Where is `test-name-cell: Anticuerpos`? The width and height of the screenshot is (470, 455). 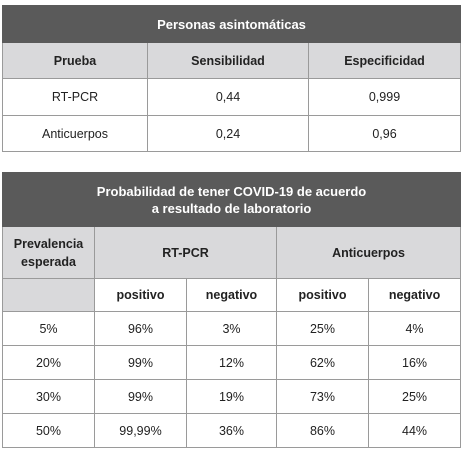
test-name-cell: Anticuerpos is located at coordinates (75, 133).